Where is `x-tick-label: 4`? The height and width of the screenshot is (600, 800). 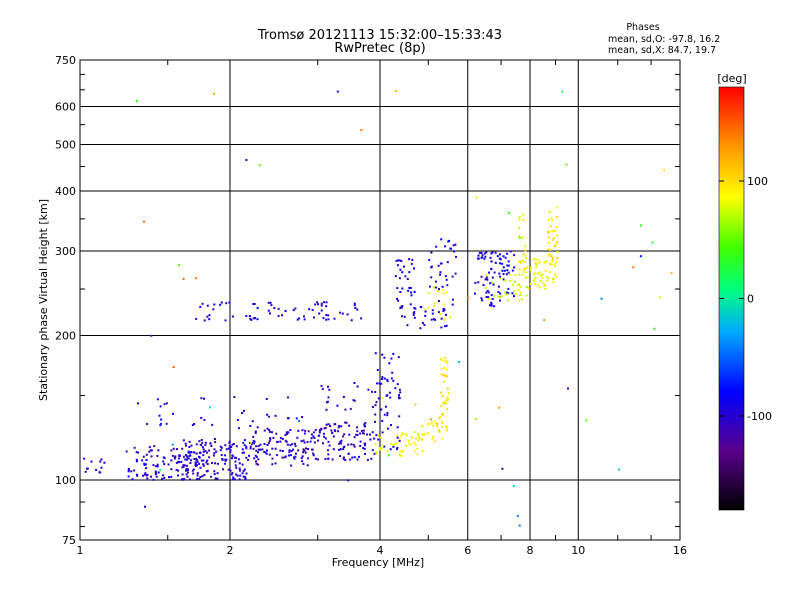 x-tick-label: 4 is located at coordinates (380, 550).